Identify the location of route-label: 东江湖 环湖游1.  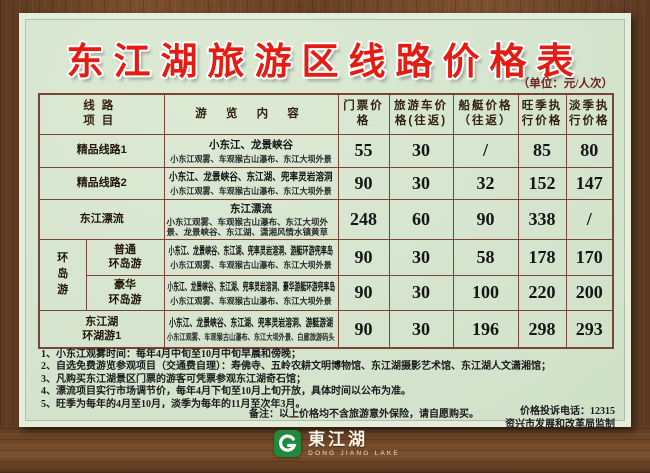
(101, 329).